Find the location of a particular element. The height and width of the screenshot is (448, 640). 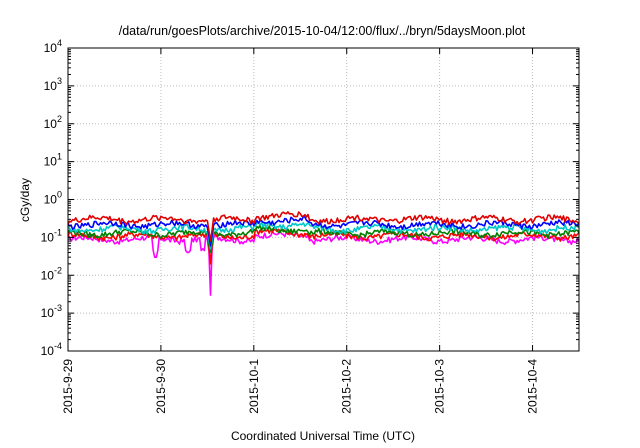

x-axis-label: Coordinated Universal Time (UTC) is located at coordinates (323, 436).